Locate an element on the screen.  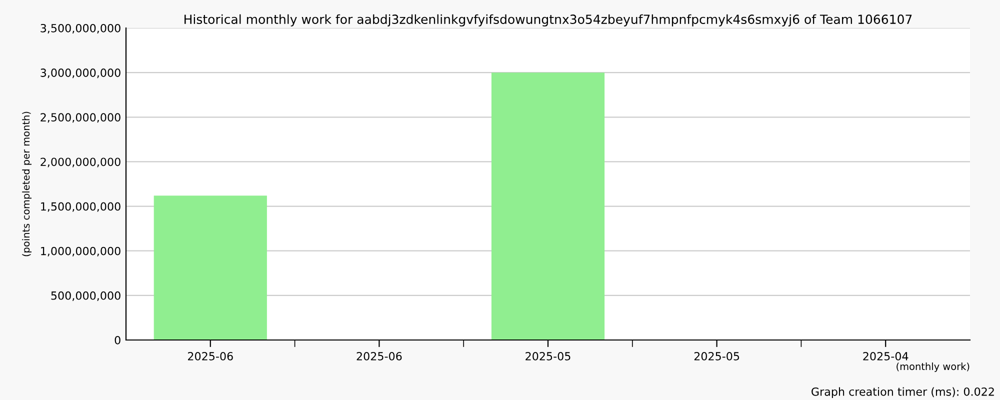
y-tick-label: 0 is located at coordinates (117, 340).